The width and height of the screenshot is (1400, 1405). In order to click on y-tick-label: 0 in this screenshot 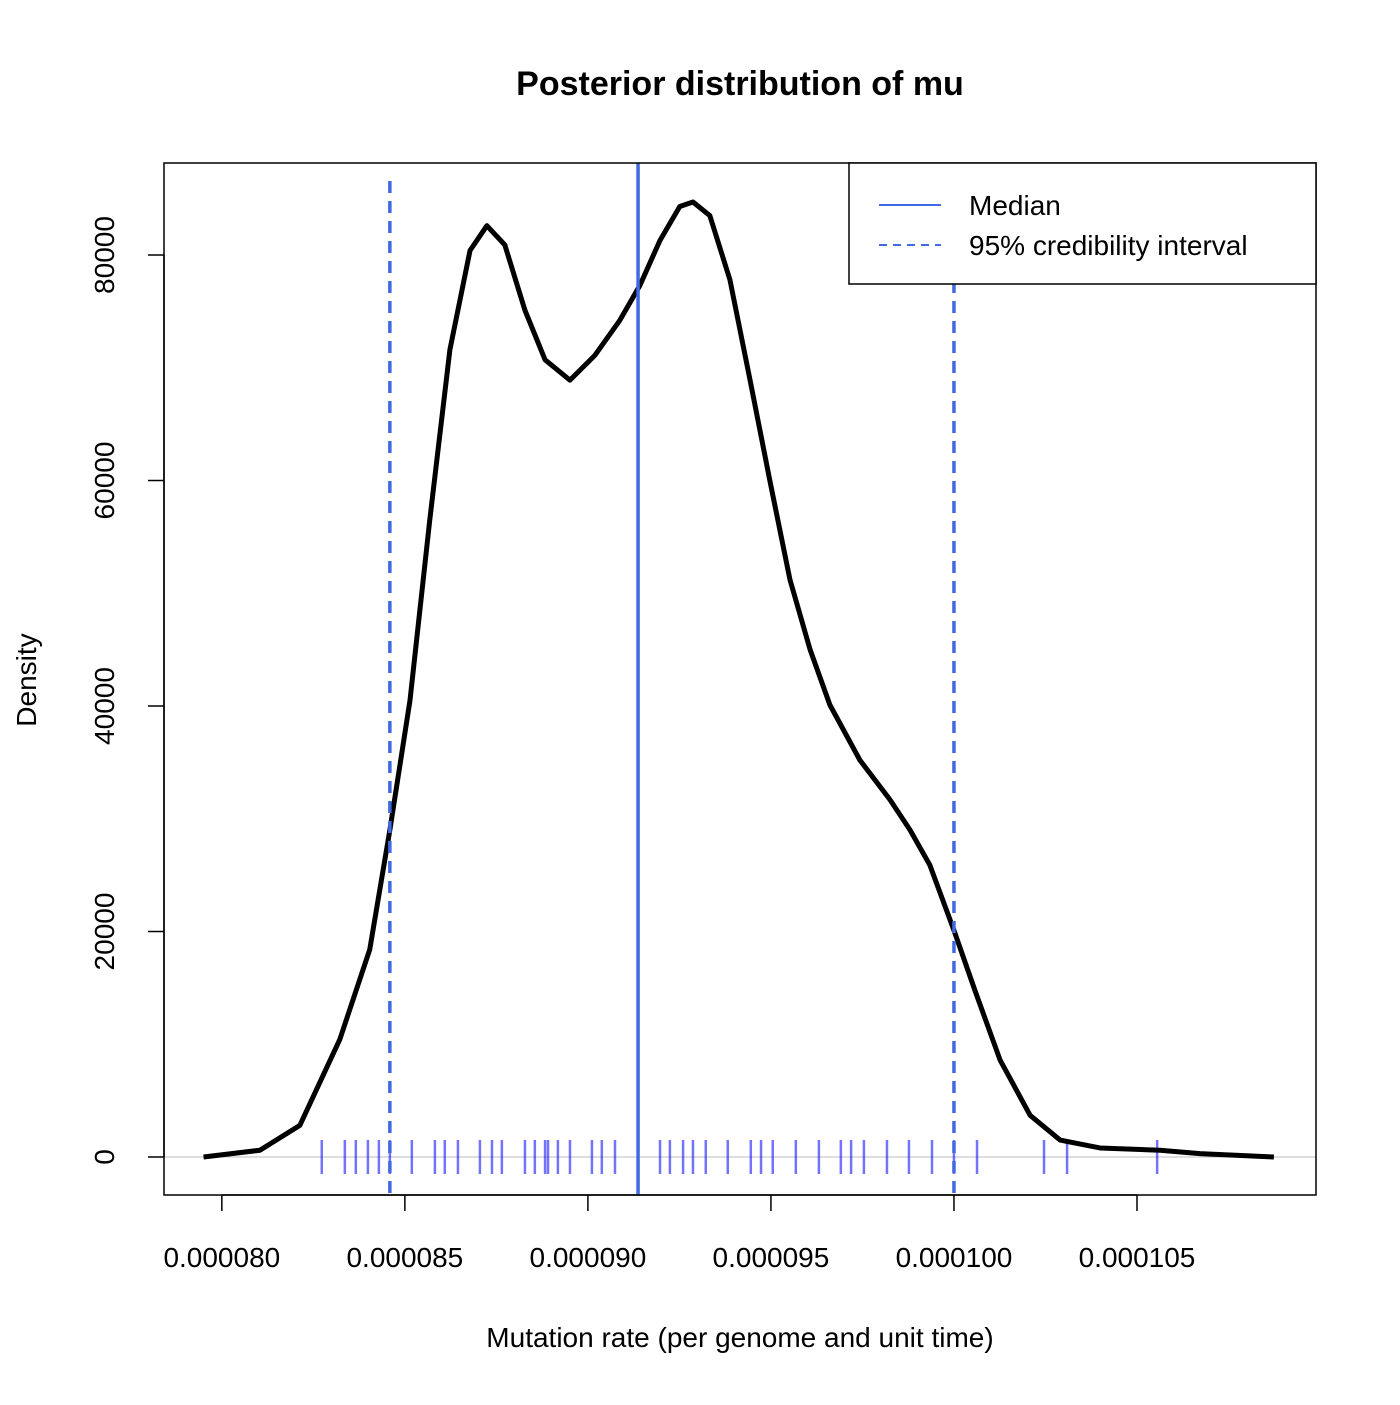, I will do `click(104, 1157)`.